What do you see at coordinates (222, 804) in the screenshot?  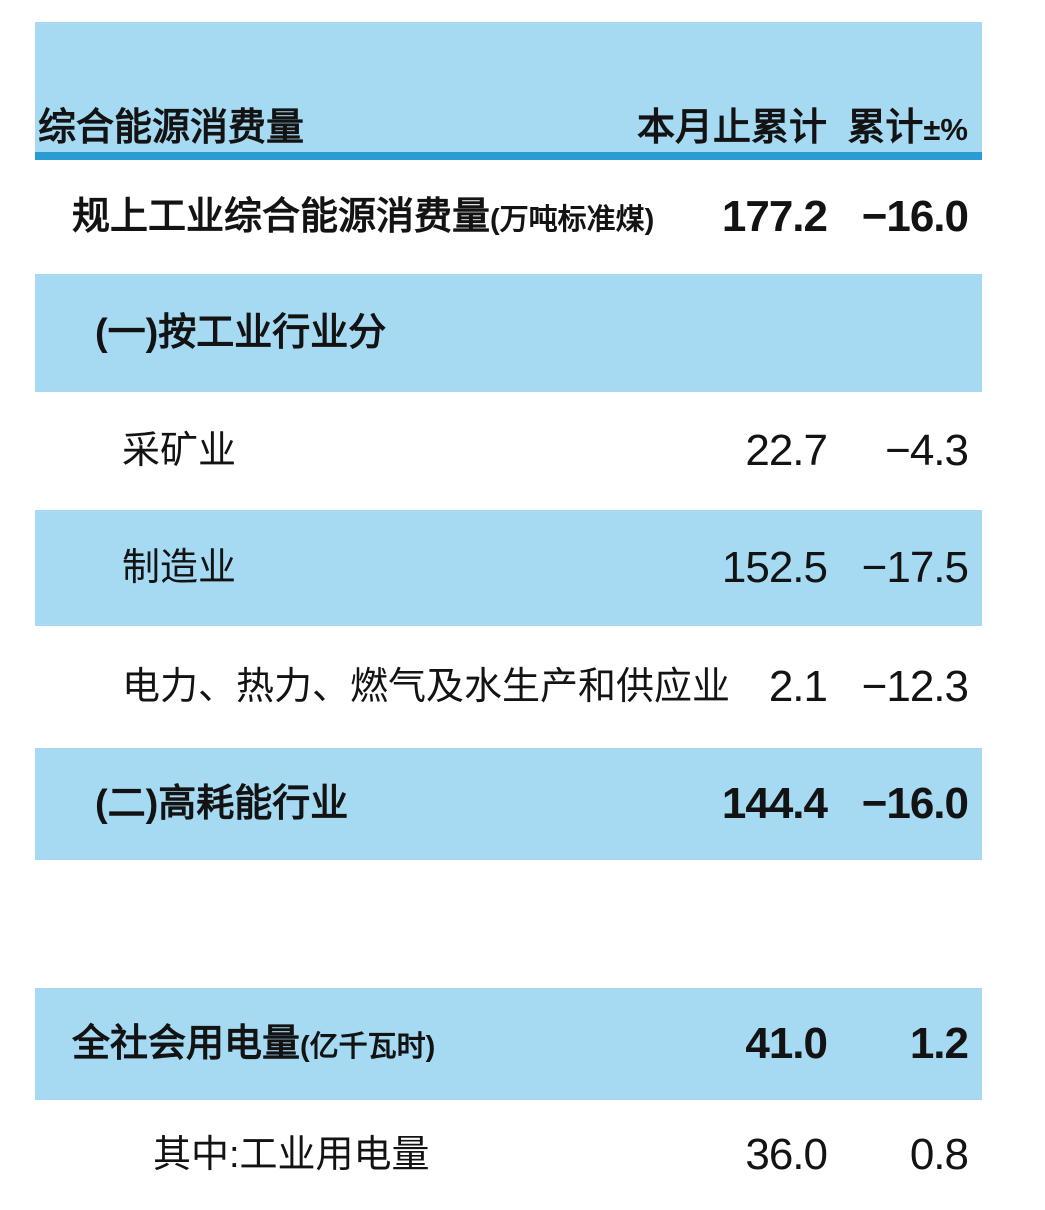 I see `row-label-text: (二)高耗能行业` at bounding box center [222, 804].